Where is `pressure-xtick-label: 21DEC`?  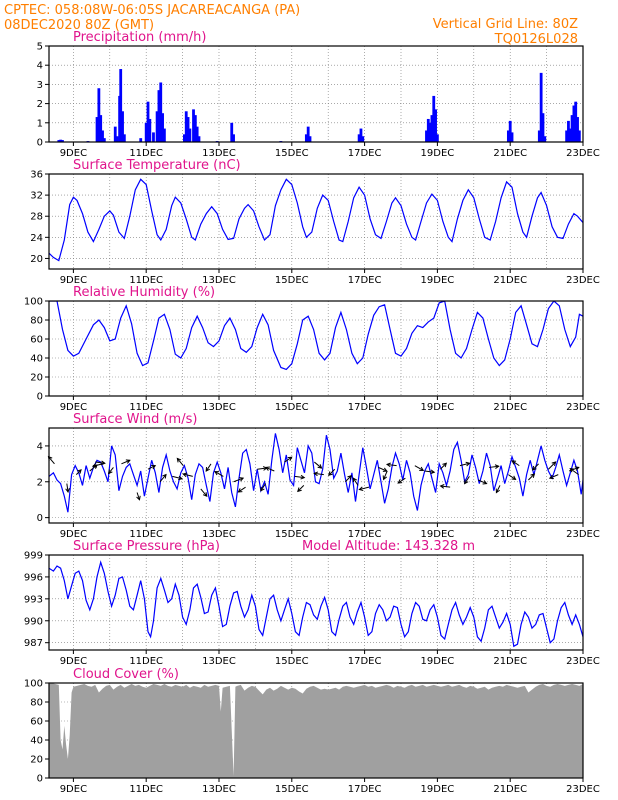
pressure-xtick-label: 21DEC is located at coordinates (510, 661).